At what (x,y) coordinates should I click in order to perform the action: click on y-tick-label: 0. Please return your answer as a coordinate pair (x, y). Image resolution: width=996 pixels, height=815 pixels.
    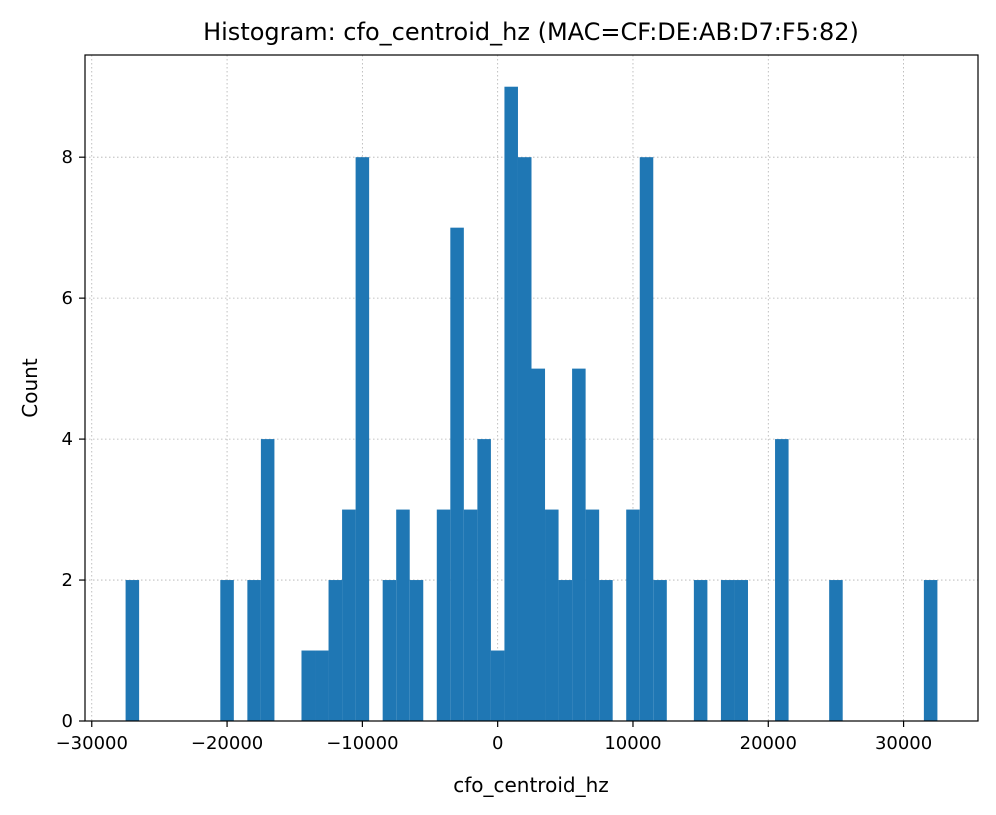
    Looking at the image, I should click on (67, 721).